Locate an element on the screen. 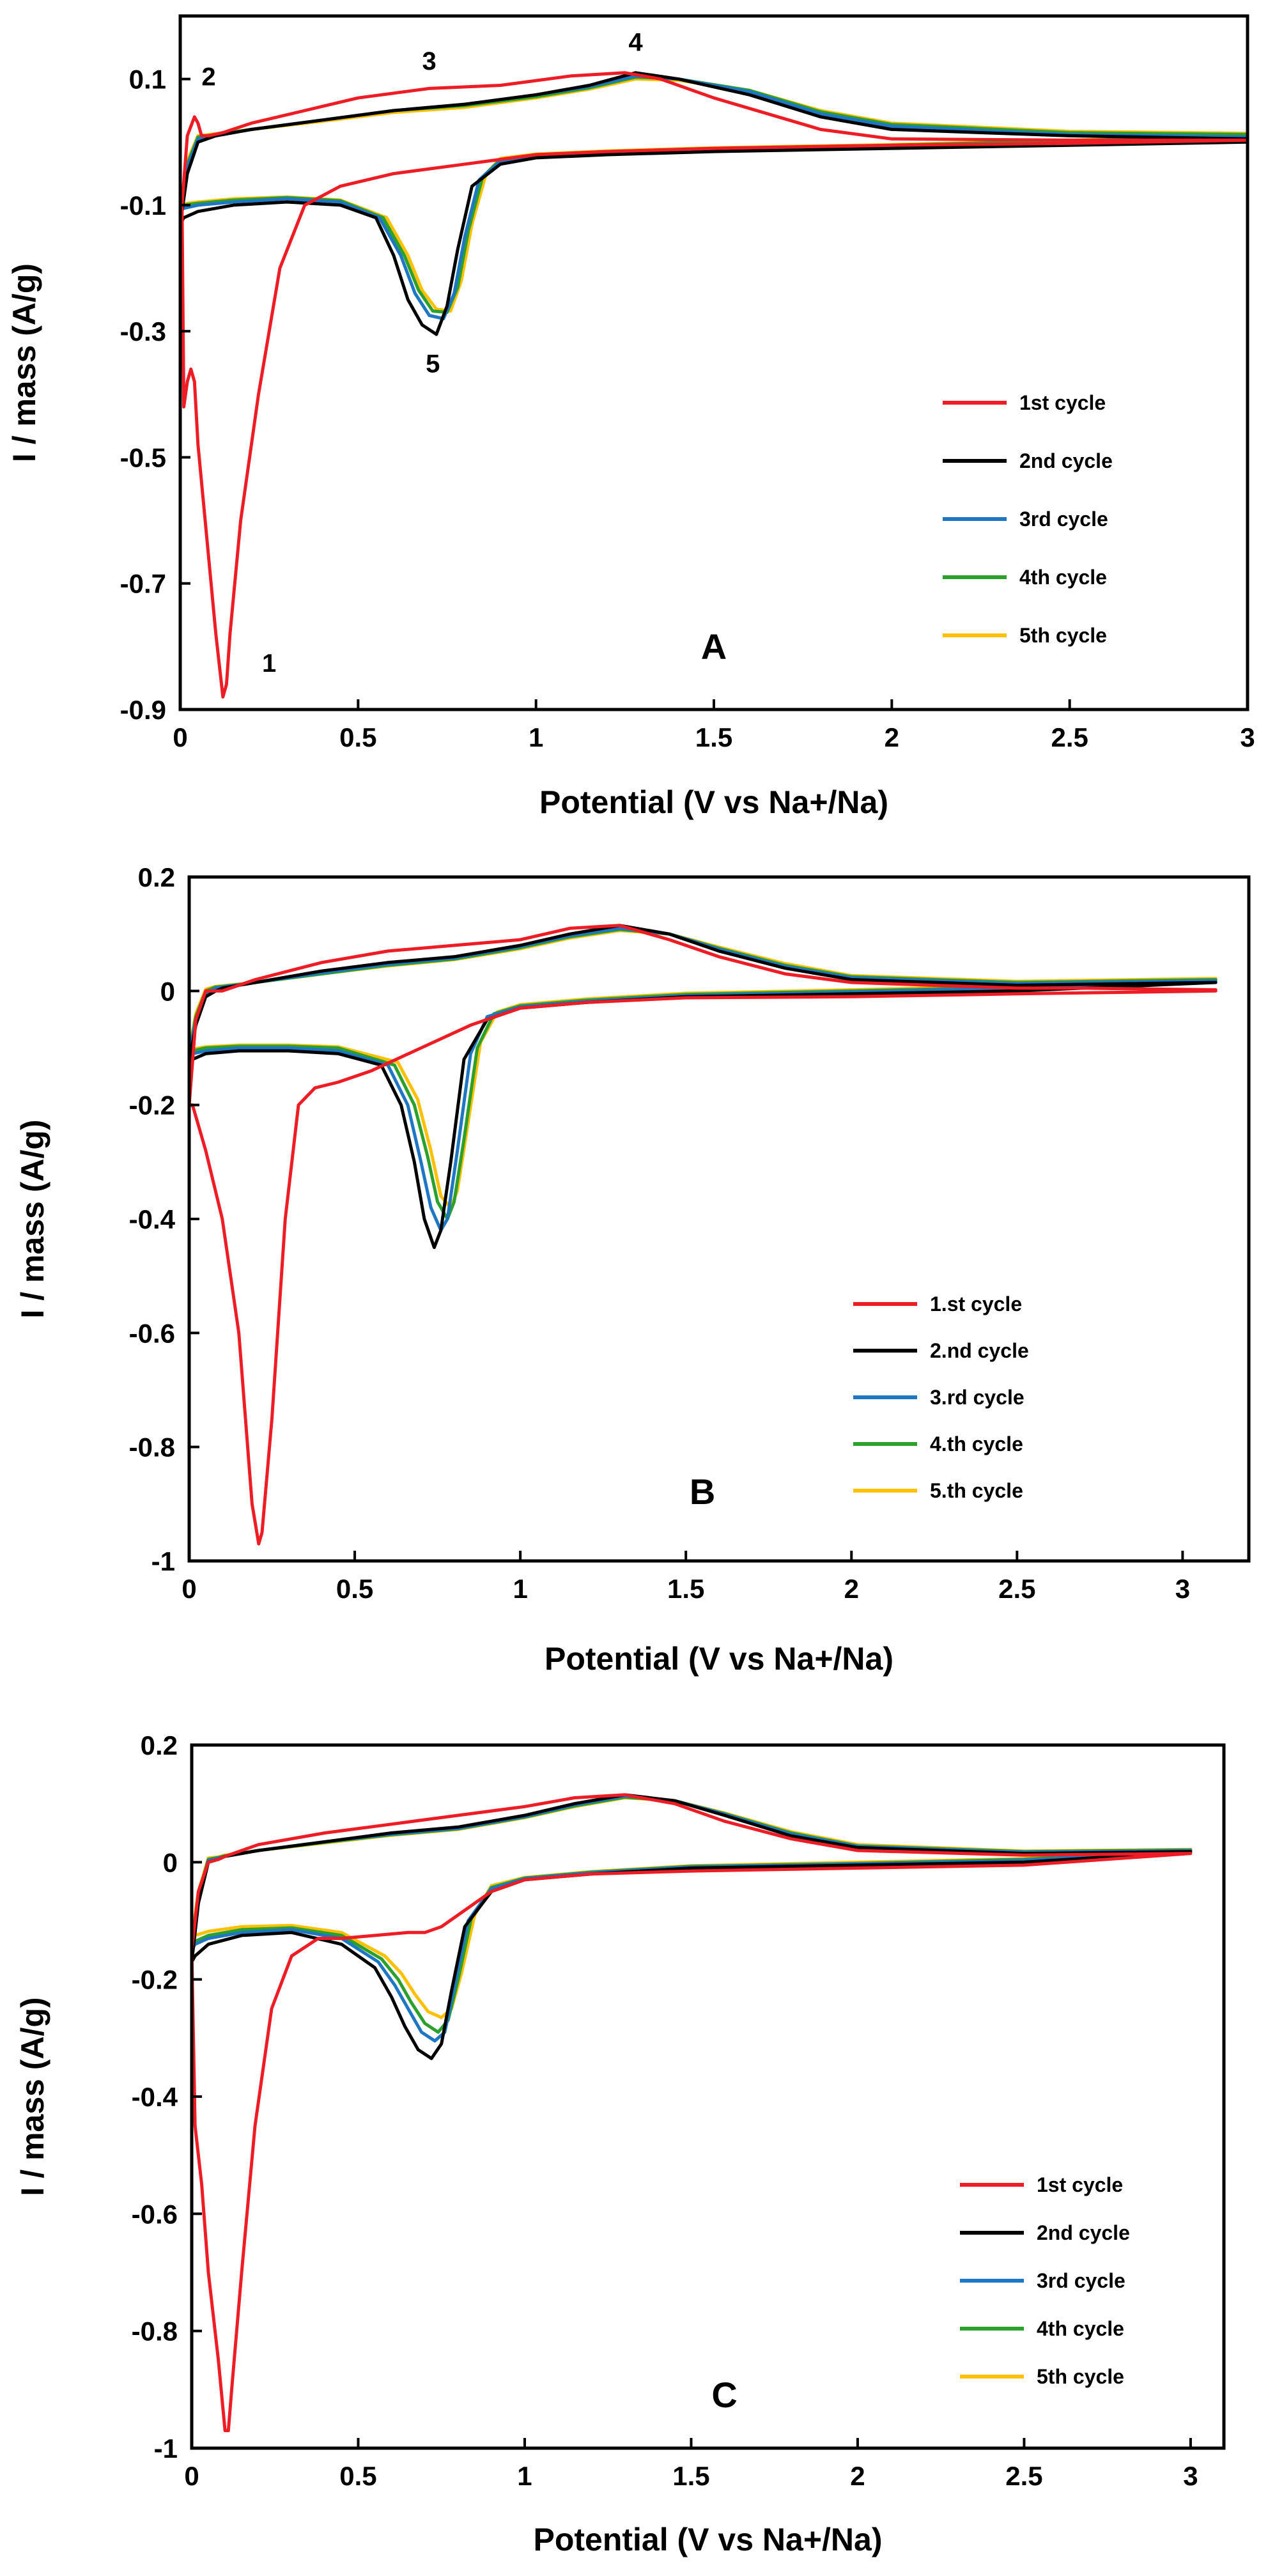 The image size is (1268, 2576). legend-label: 4.th cycle is located at coordinates (977, 1444).